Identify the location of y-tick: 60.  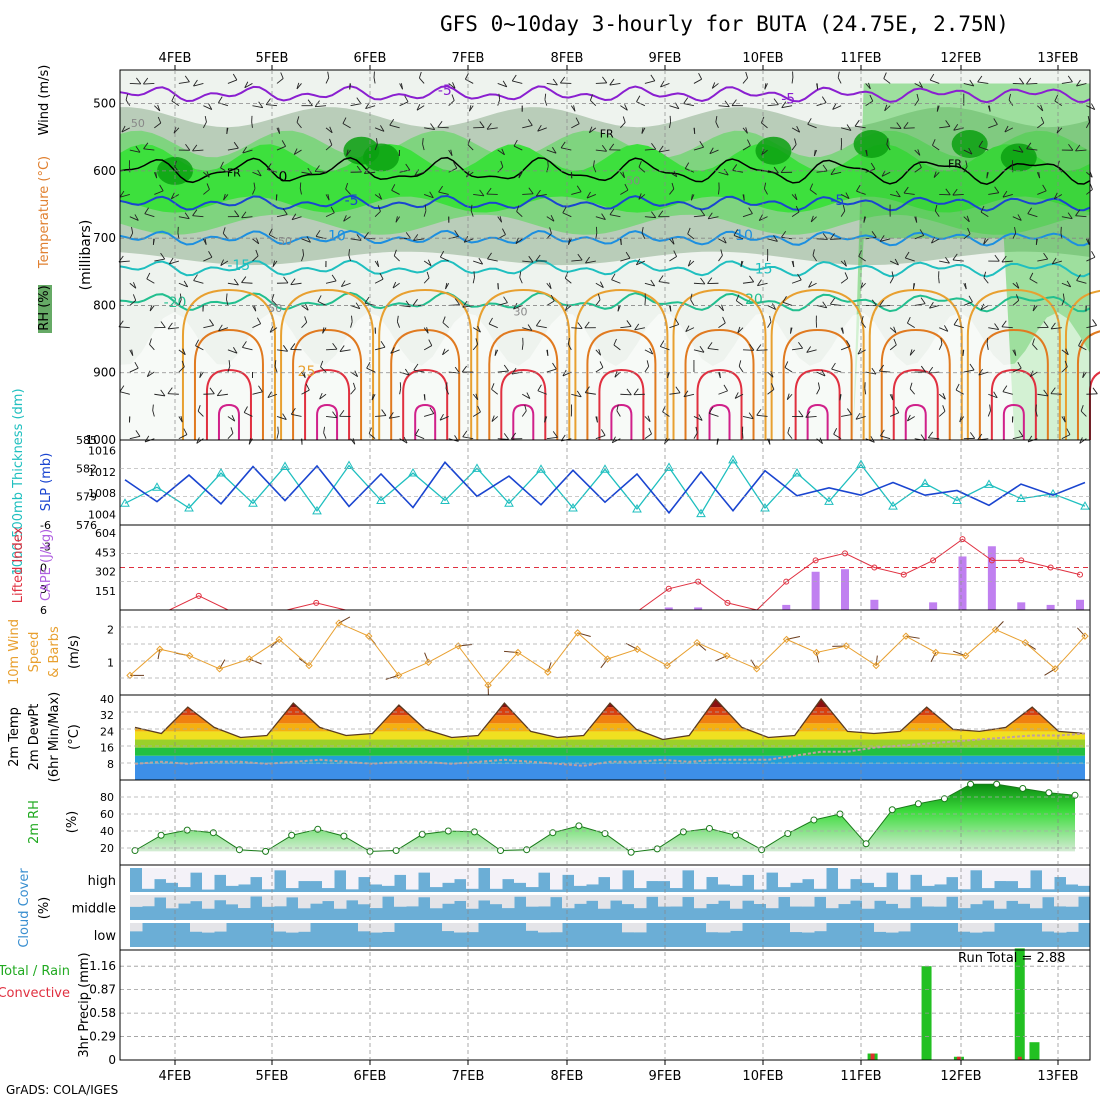
(107, 814).